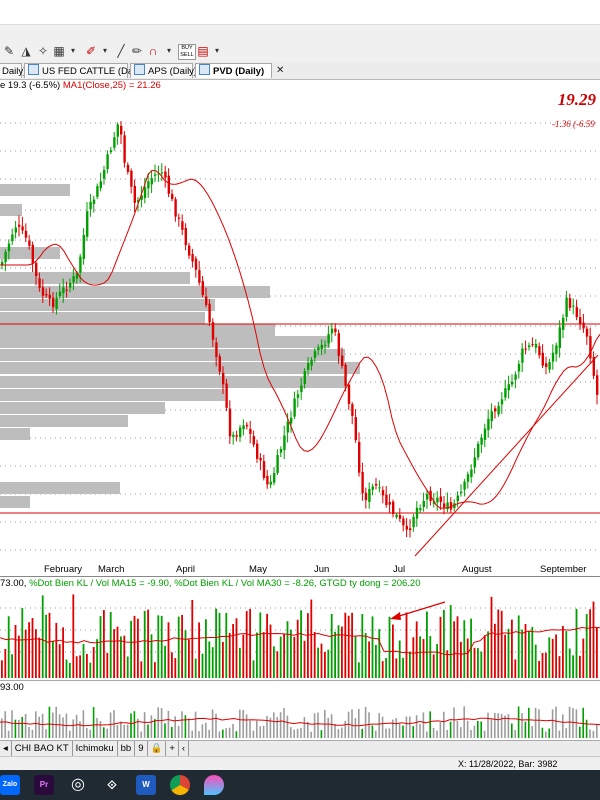  Describe the element at coordinates (44, 785) in the screenshot. I see `premiere-icon: Pr` at that location.